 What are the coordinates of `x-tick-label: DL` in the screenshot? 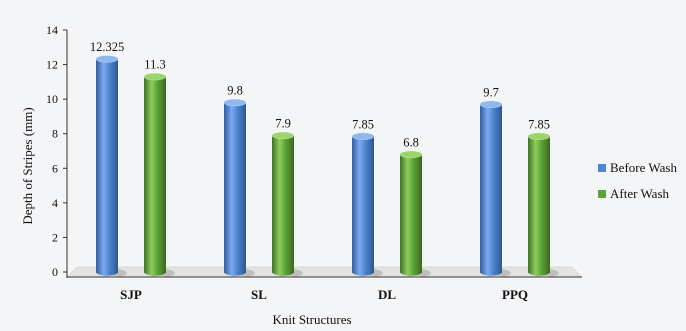 It's located at (387, 294).